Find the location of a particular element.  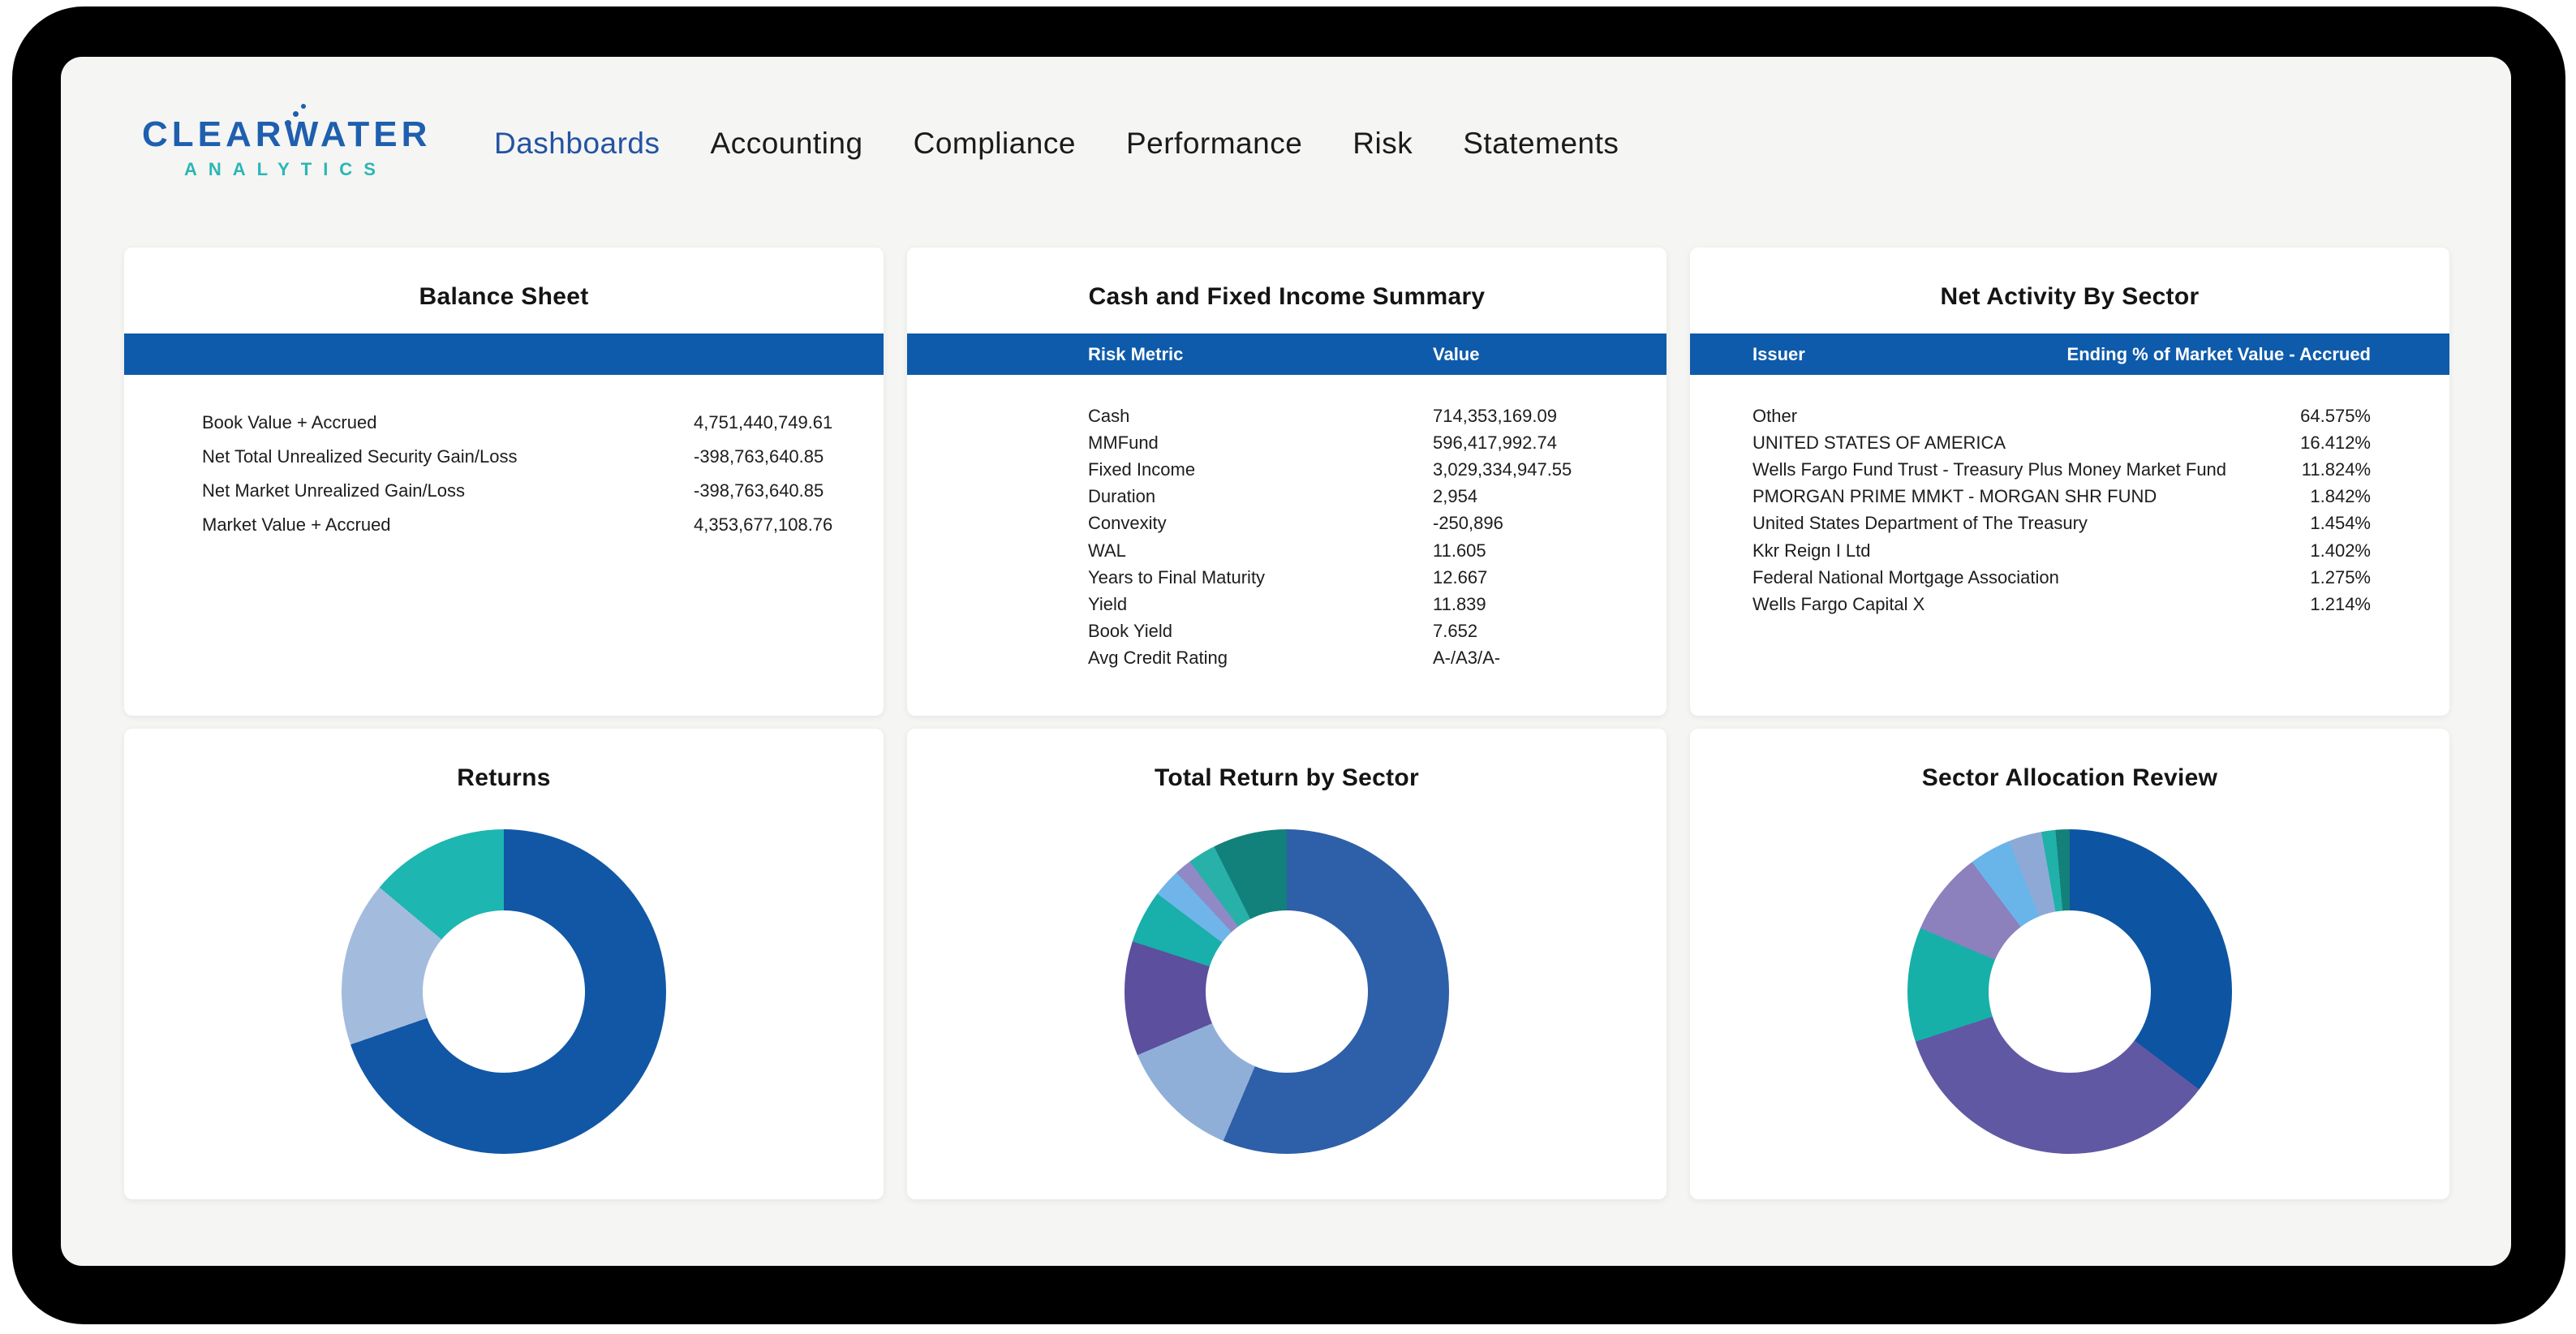

nav-item-accounting: Accounting is located at coordinates (787, 143).